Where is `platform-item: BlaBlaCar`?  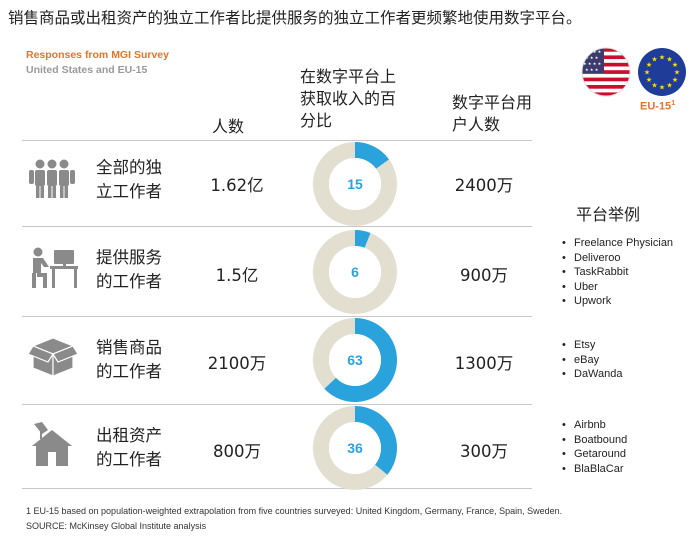 platform-item: BlaBlaCar is located at coordinates (594, 469).